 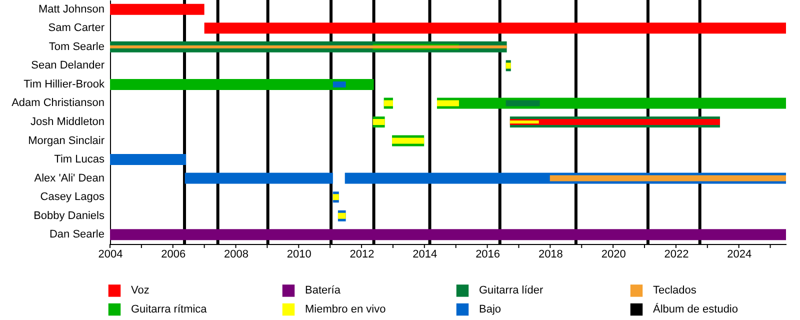 I want to click on x-tick-label: 2020, so click(x=613, y=254).